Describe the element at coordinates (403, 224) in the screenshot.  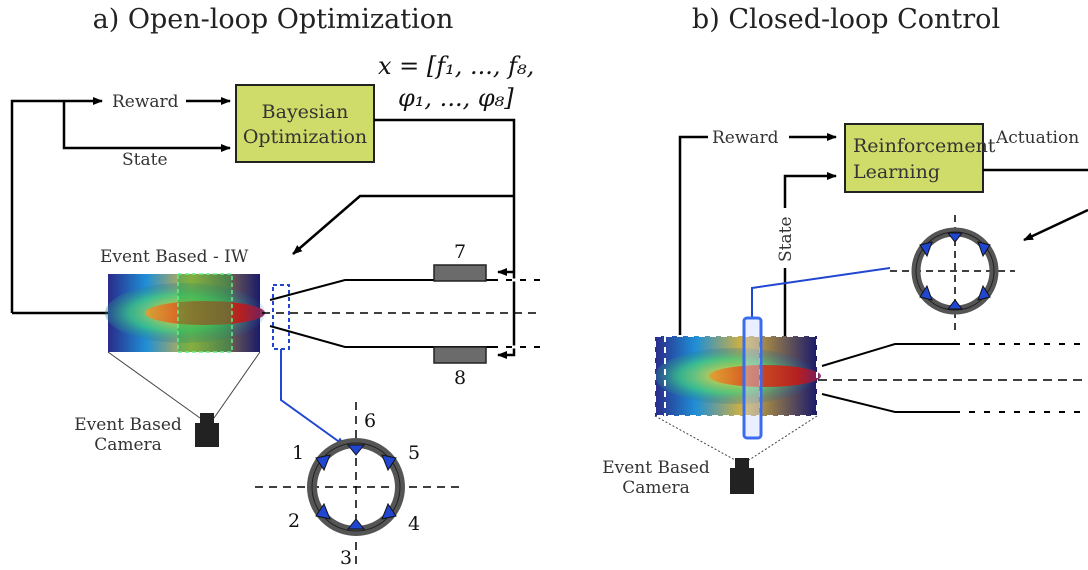
I see `nozzle-arrow` at that location.